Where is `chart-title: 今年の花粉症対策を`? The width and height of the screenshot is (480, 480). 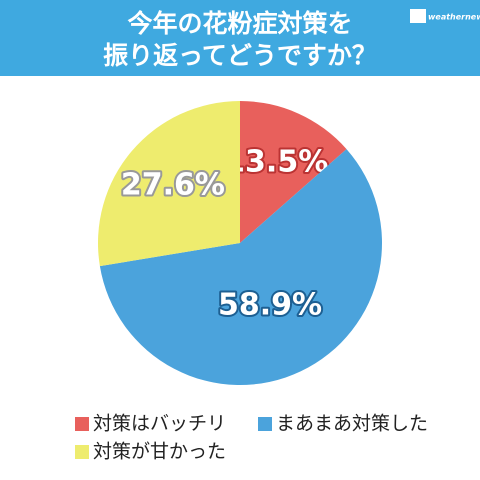
chart-title: 今年の花粉症対策を is located at coordinates (239, 23).